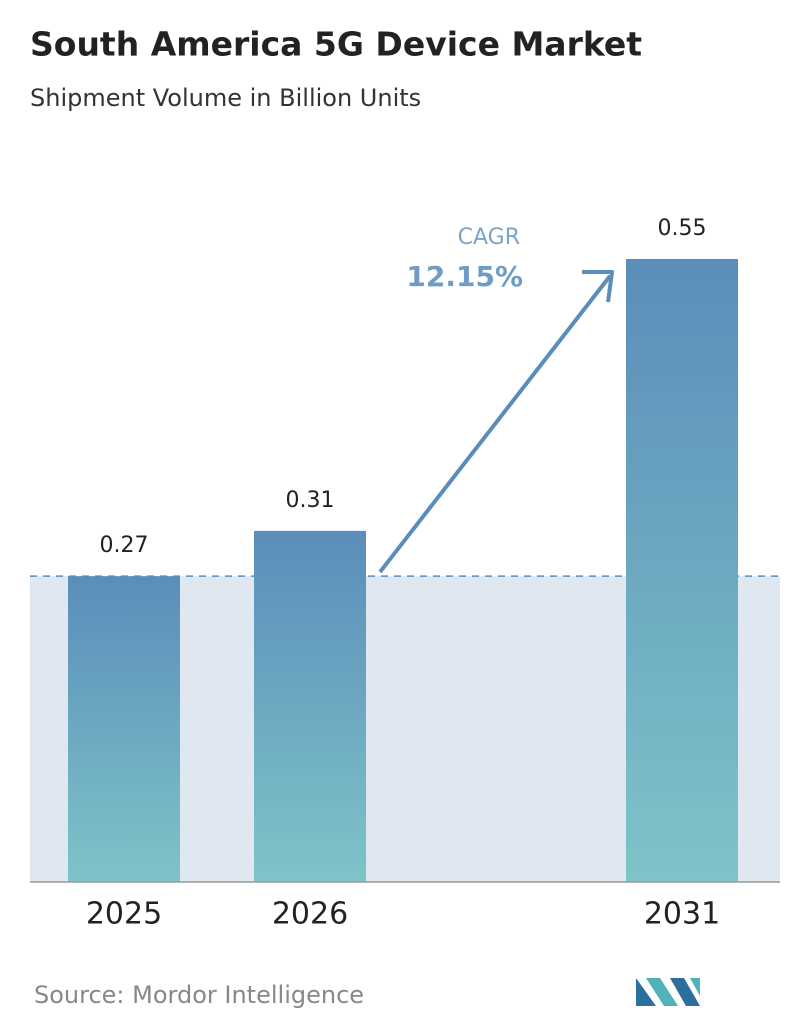 The height and width of the screenshot is (1034, 796). I want to click on cagr-arrow, so click(495, 424).